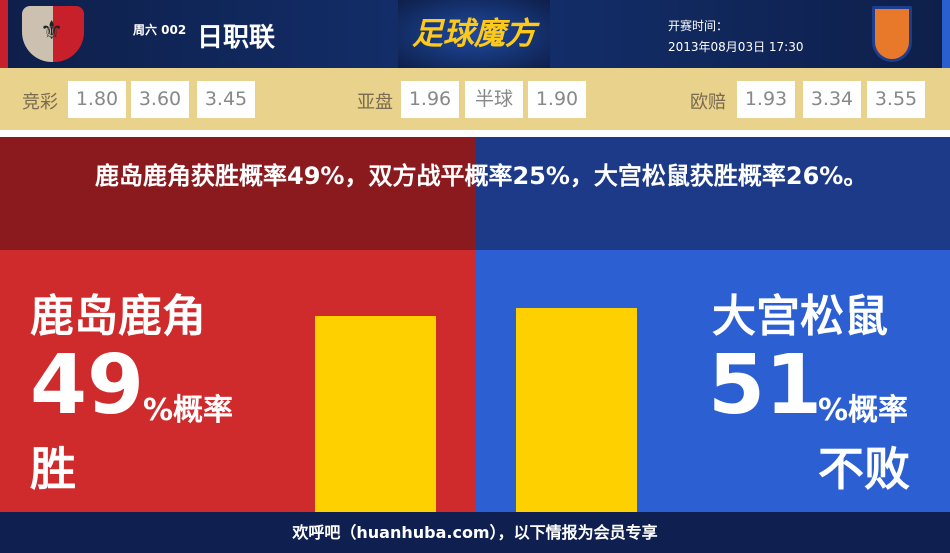  What do you see at coordinates (896, 99) in the screenshot?
I see `odds-value: 3.55` at bounding box center [896, 99].